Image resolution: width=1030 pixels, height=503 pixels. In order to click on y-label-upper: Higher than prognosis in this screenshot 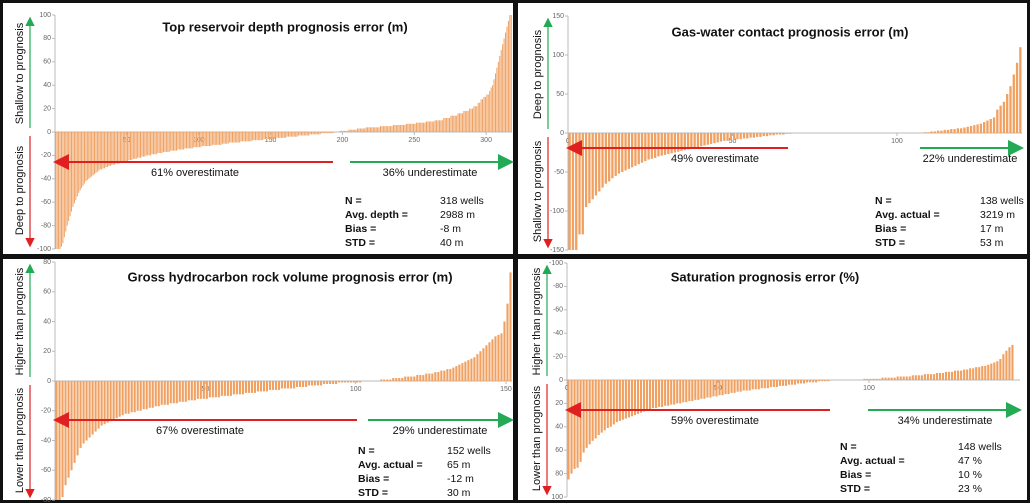, I will do `click(537, 321)`.